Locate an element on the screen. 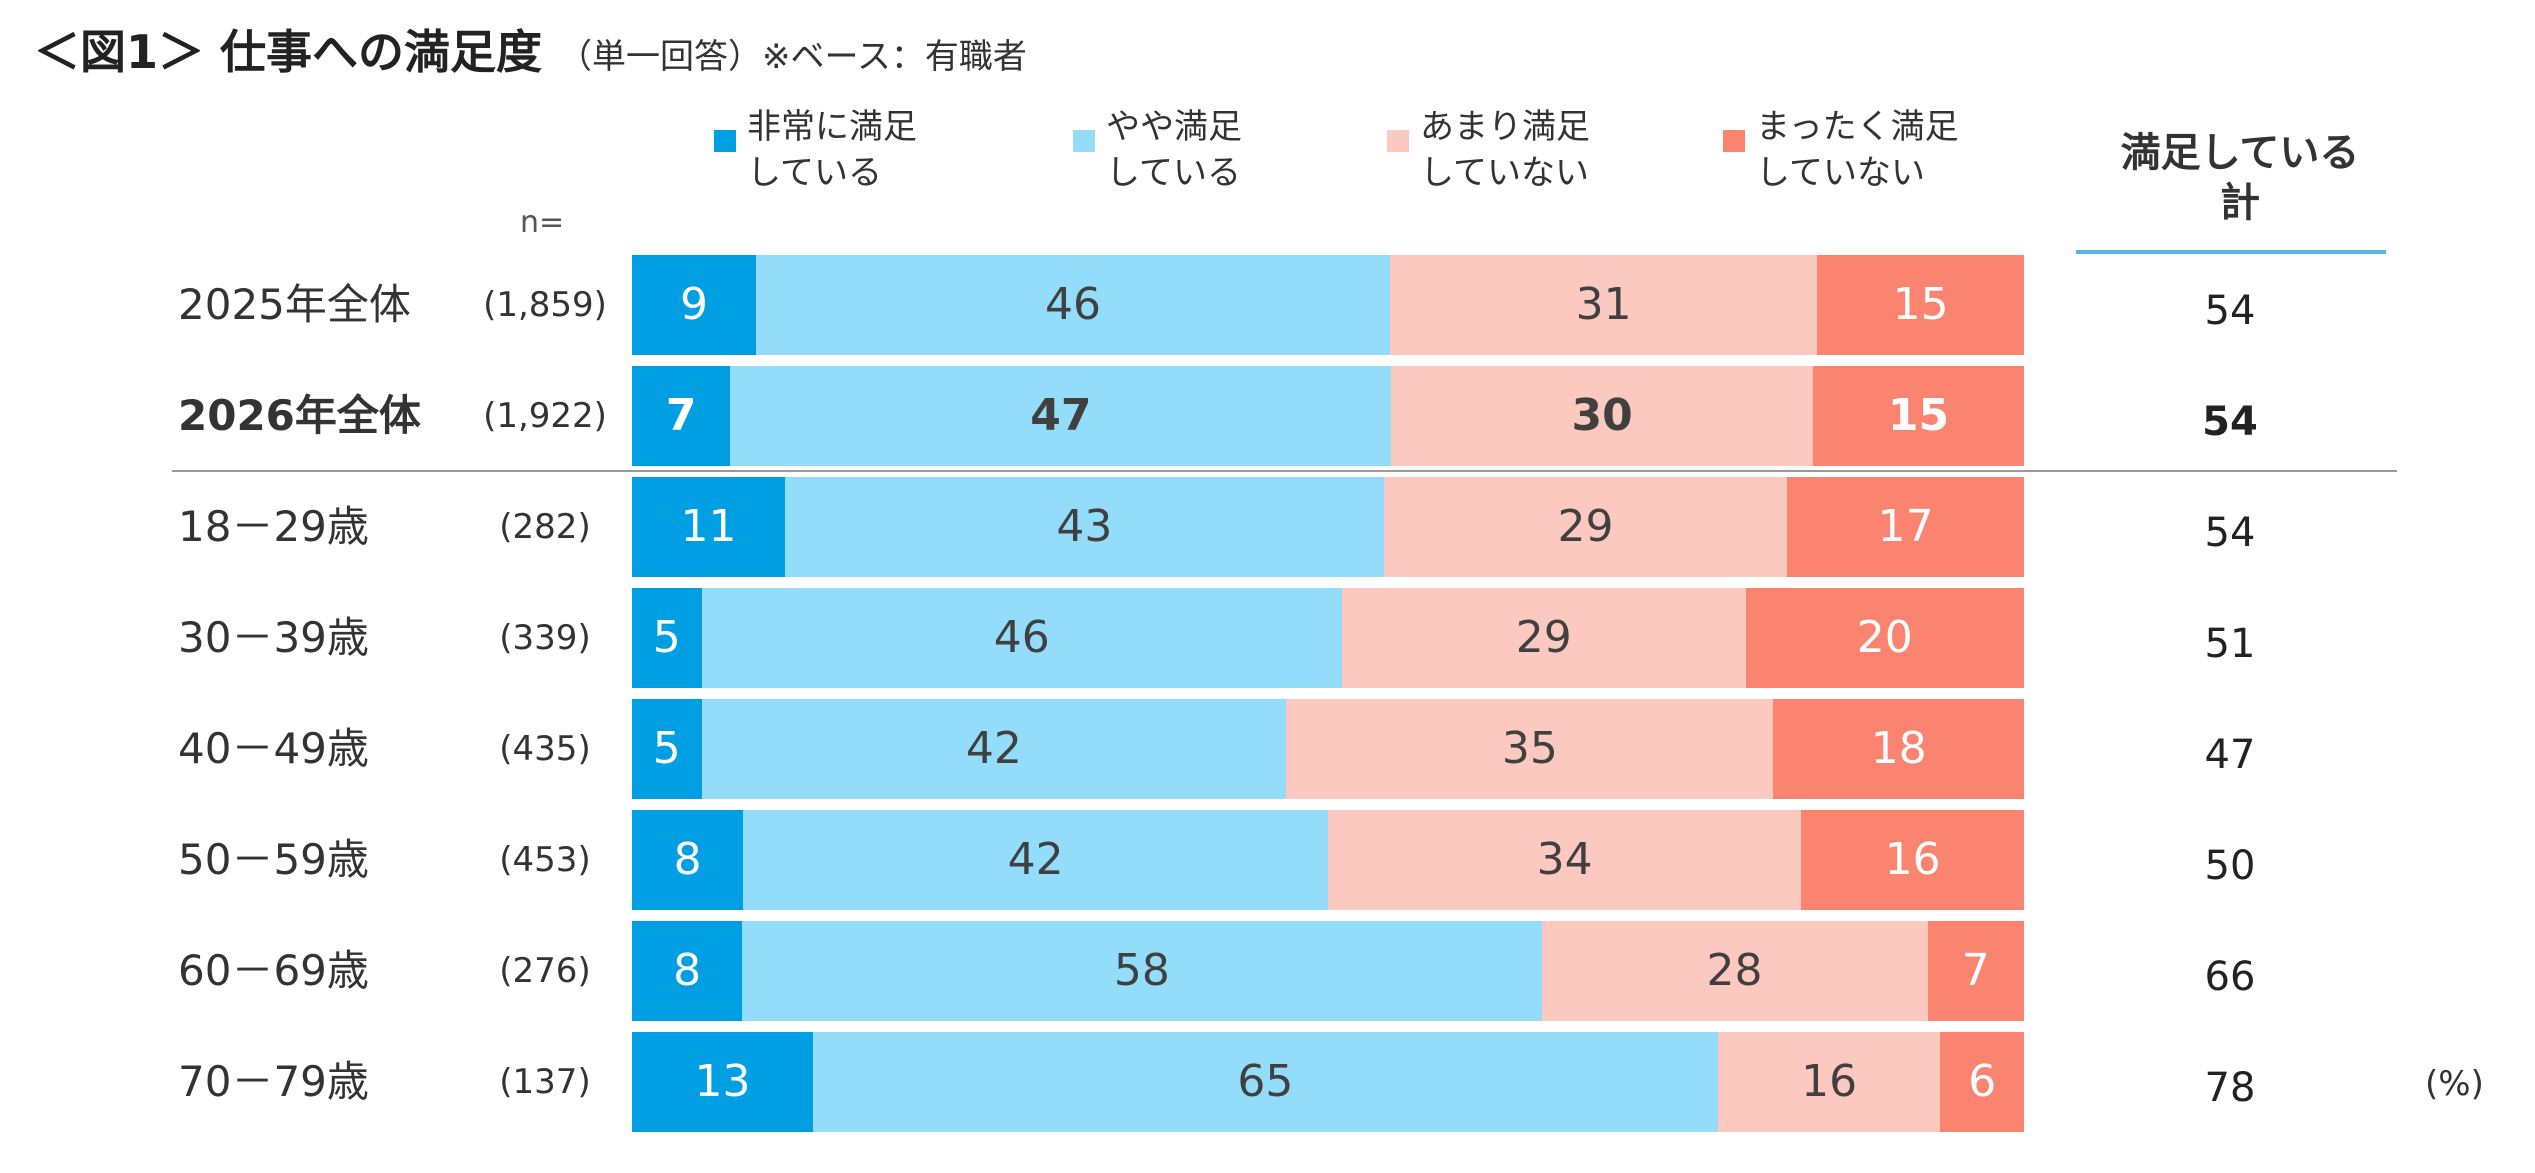 This screenshot has height=1173, width=2535. category-label: 60－69歳 is located at coordinates (273, 970).